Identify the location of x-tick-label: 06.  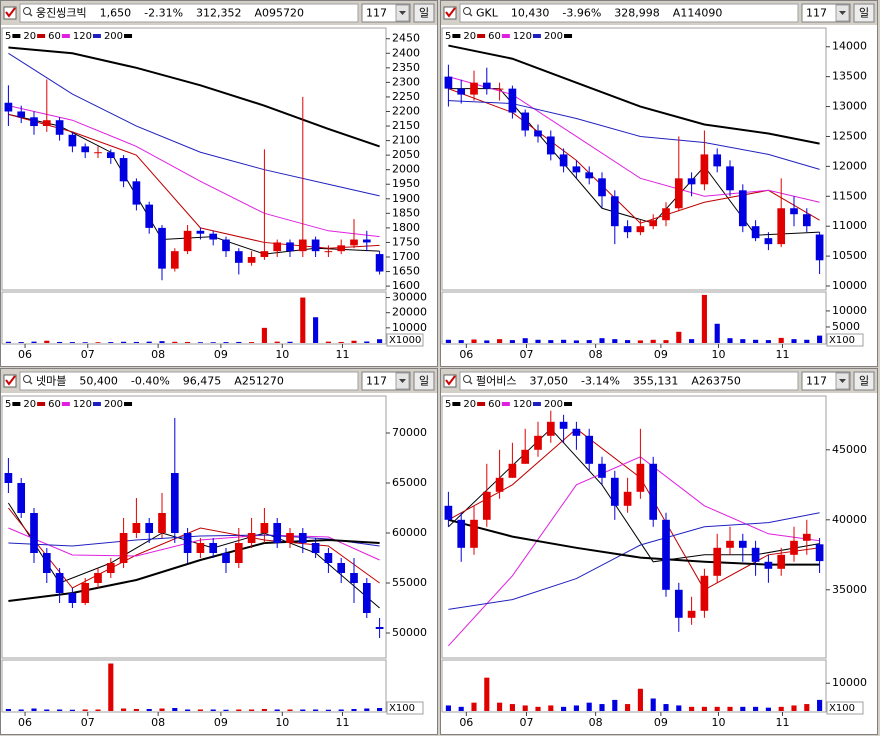
(25, 354).